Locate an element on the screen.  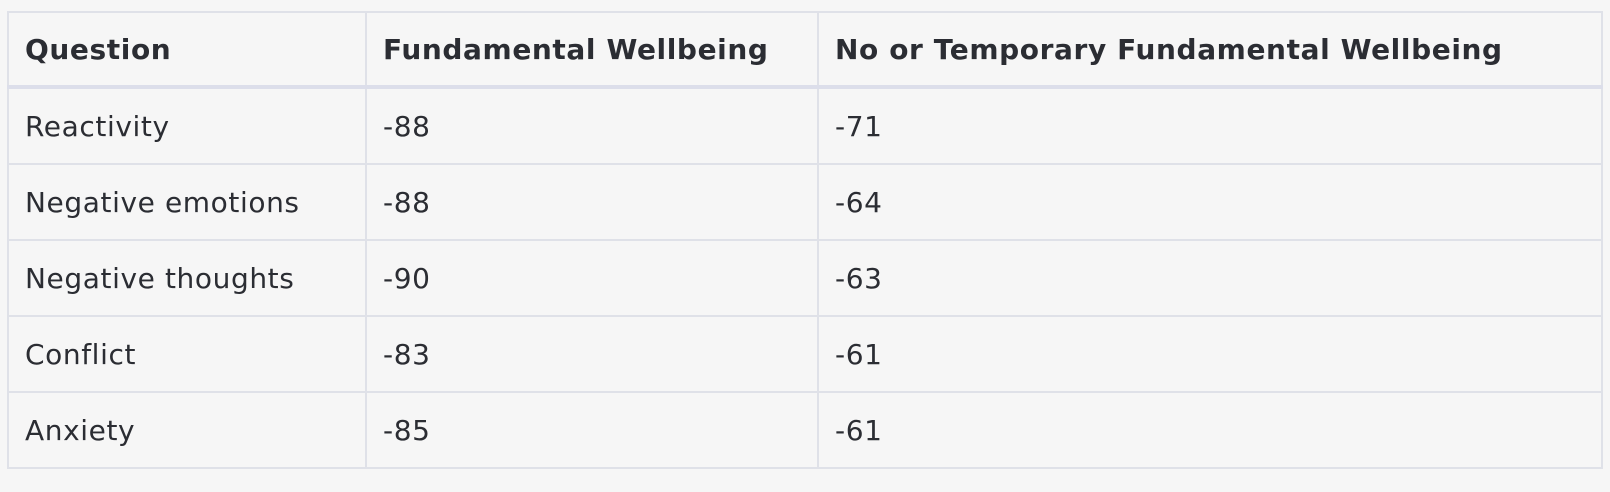
cell-fundamental-wellbeing: -85 is located at coordinates (592, 430).